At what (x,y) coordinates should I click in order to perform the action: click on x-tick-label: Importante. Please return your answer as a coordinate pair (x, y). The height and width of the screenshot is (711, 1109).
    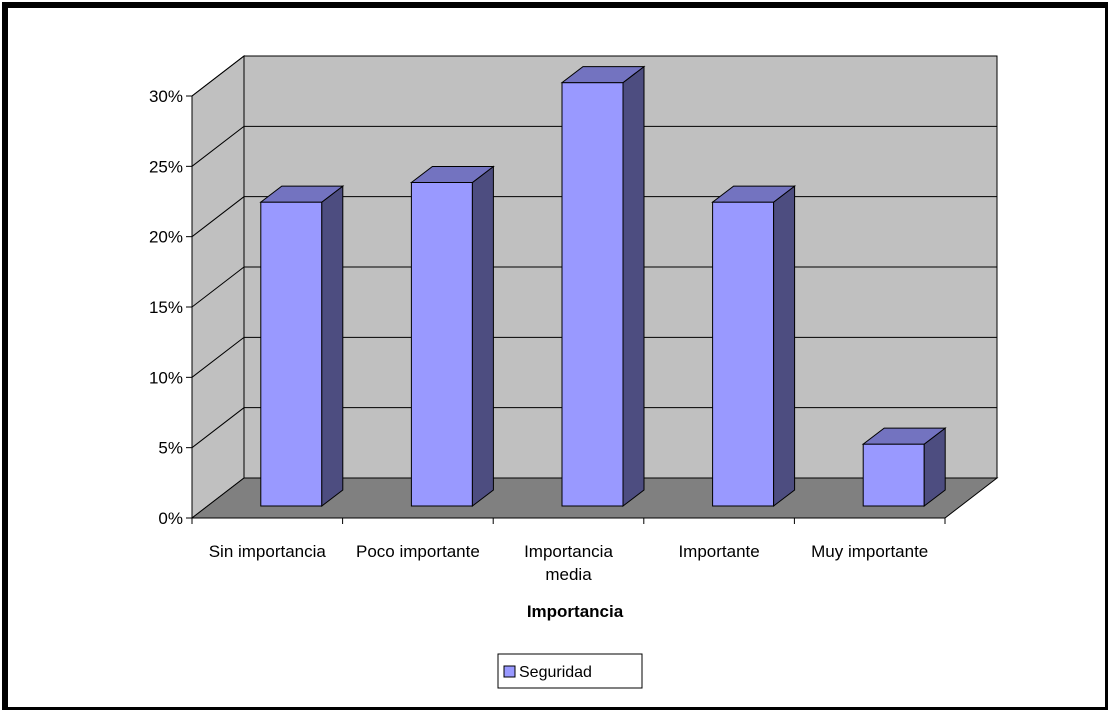
    Looking at the image, I should click on (718, 551).